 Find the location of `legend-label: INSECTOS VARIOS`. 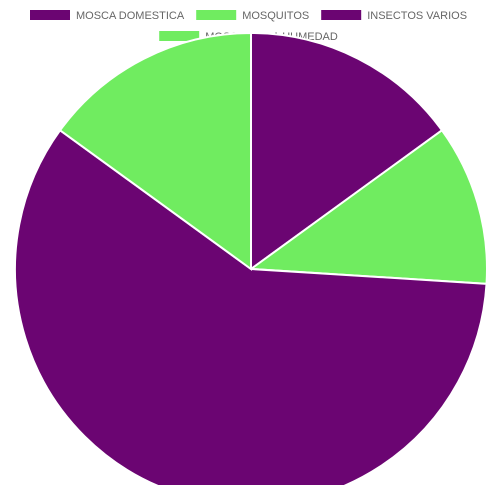

legend-label: INSECTOS VARIOS is located at coordinates (417, 16).